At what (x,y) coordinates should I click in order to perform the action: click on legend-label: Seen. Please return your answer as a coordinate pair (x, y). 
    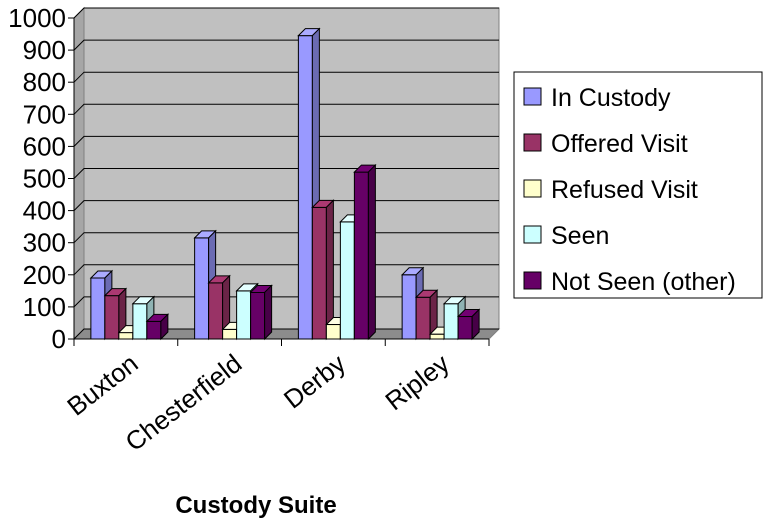
    Looking at the image, I should click on (580, 236).